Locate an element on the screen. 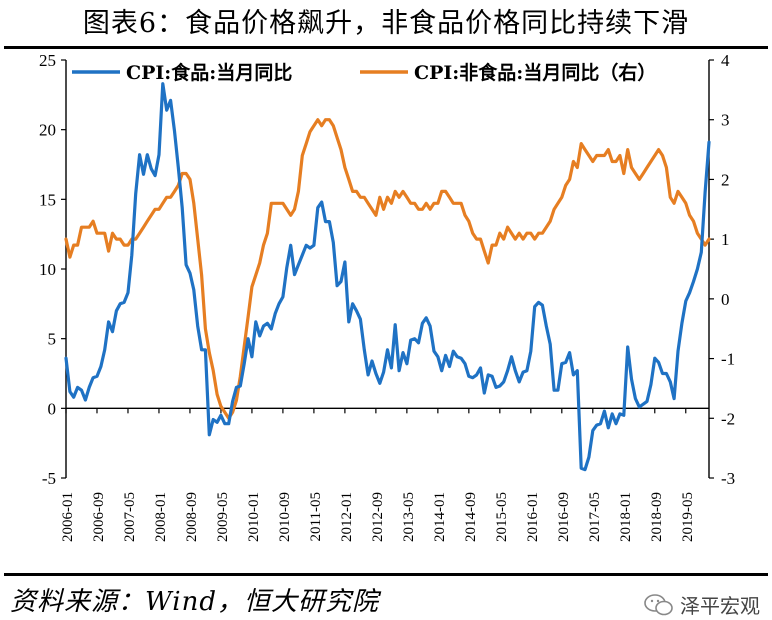 The image size is (772, 620). source-note: 资料来源：Wind，恒大研究院 is located at coordinates (194, 602).